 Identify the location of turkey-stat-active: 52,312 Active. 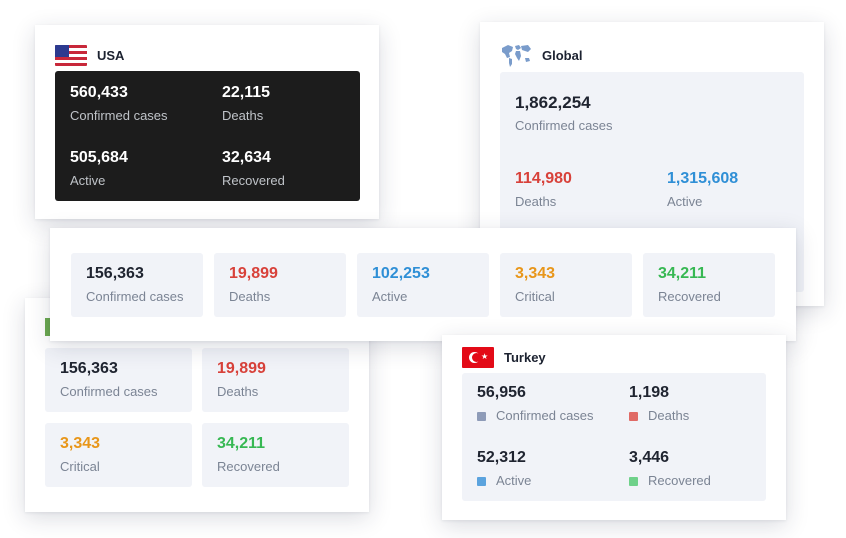
(504, 469).